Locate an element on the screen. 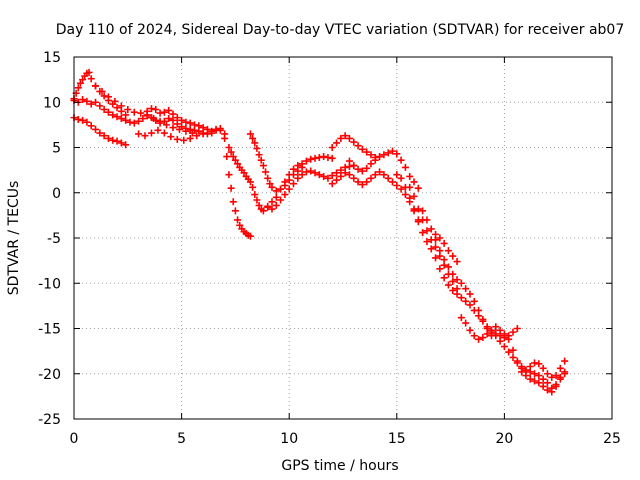  y-tick-labels: 15 10 5 0 -5 -10 -15 -20 -25 is located at coordinates (49, 239).